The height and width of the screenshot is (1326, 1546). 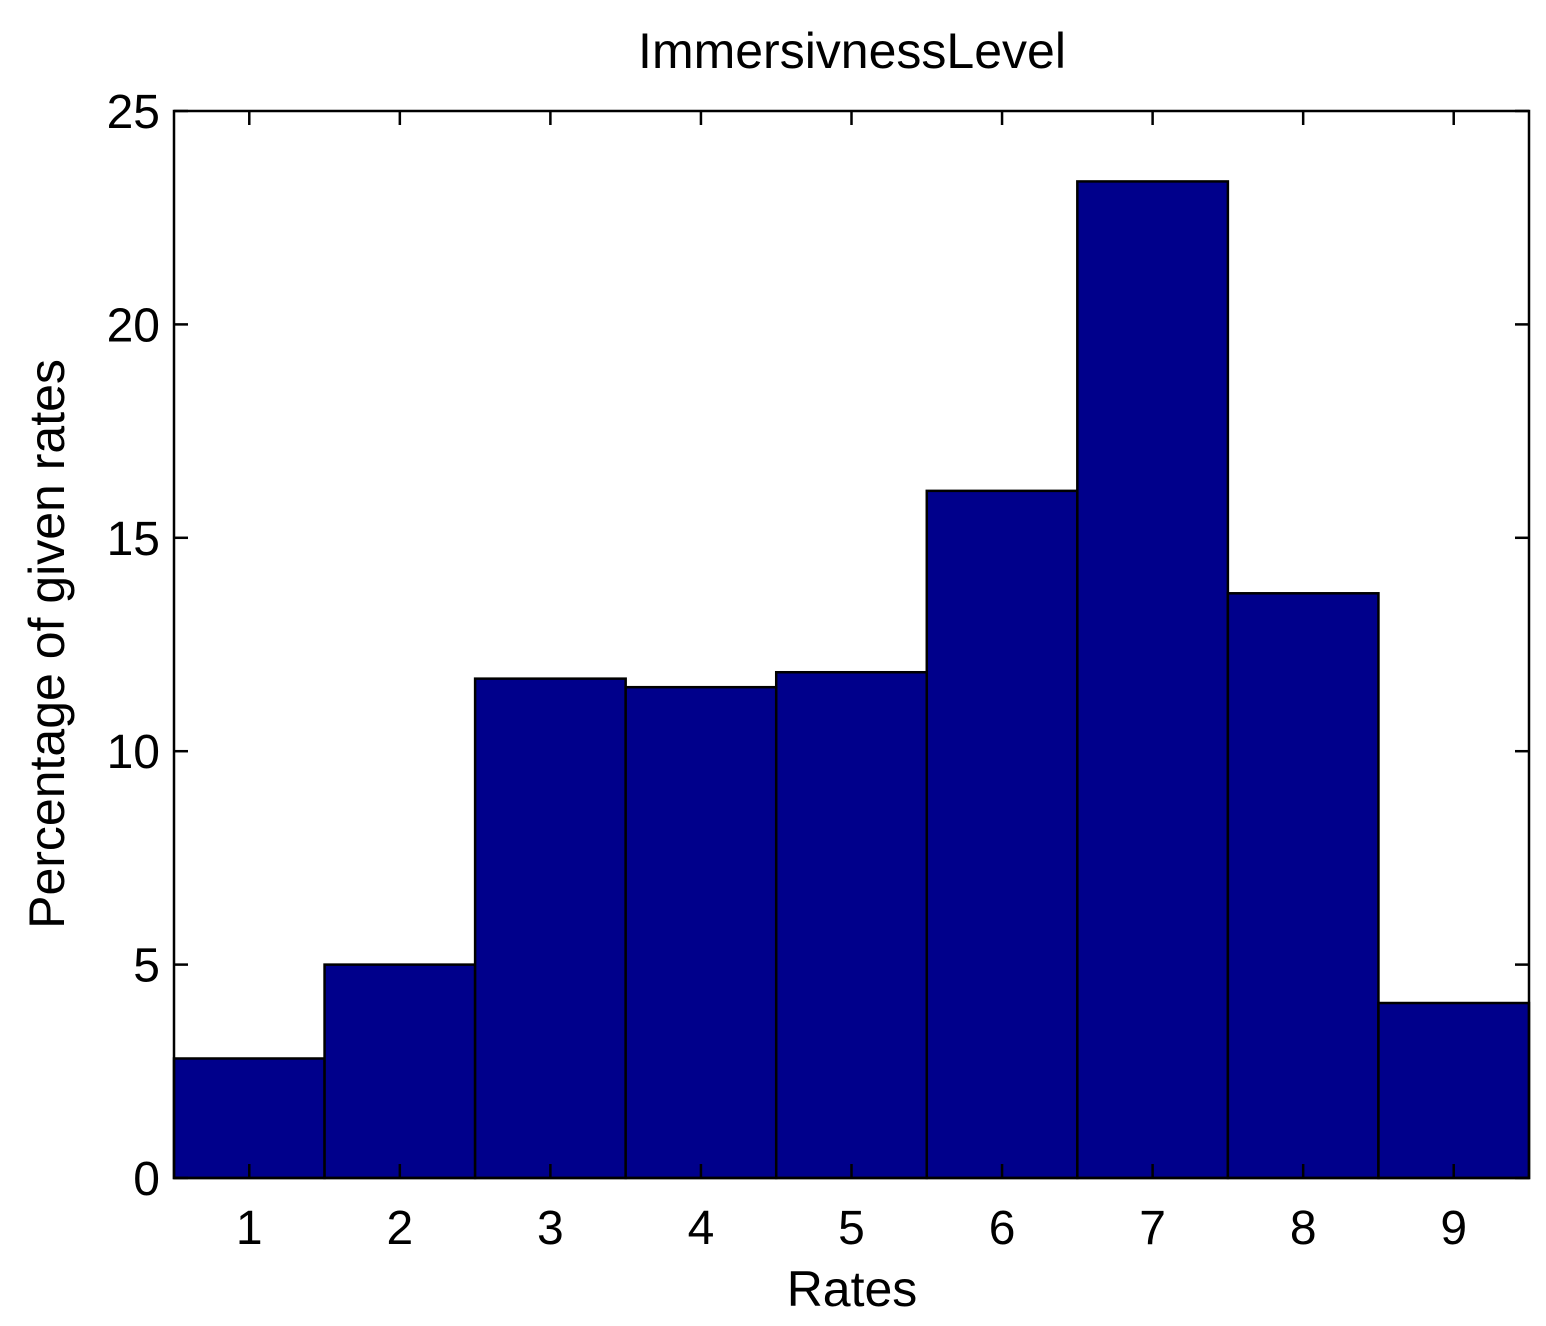 I want to click on y-tick-label-0: 0, so click(x=146, y=1179).